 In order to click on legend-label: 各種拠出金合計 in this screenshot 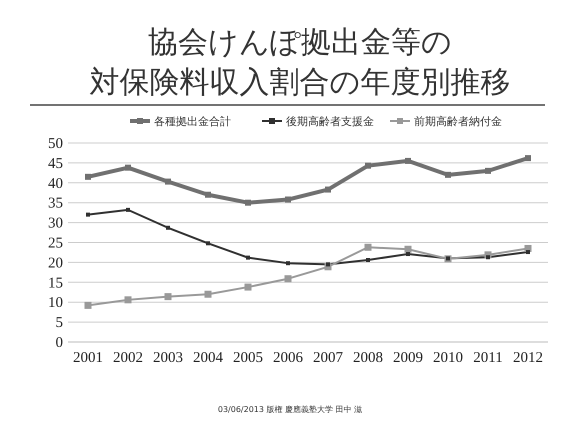, I will do `click(192, 121)`.